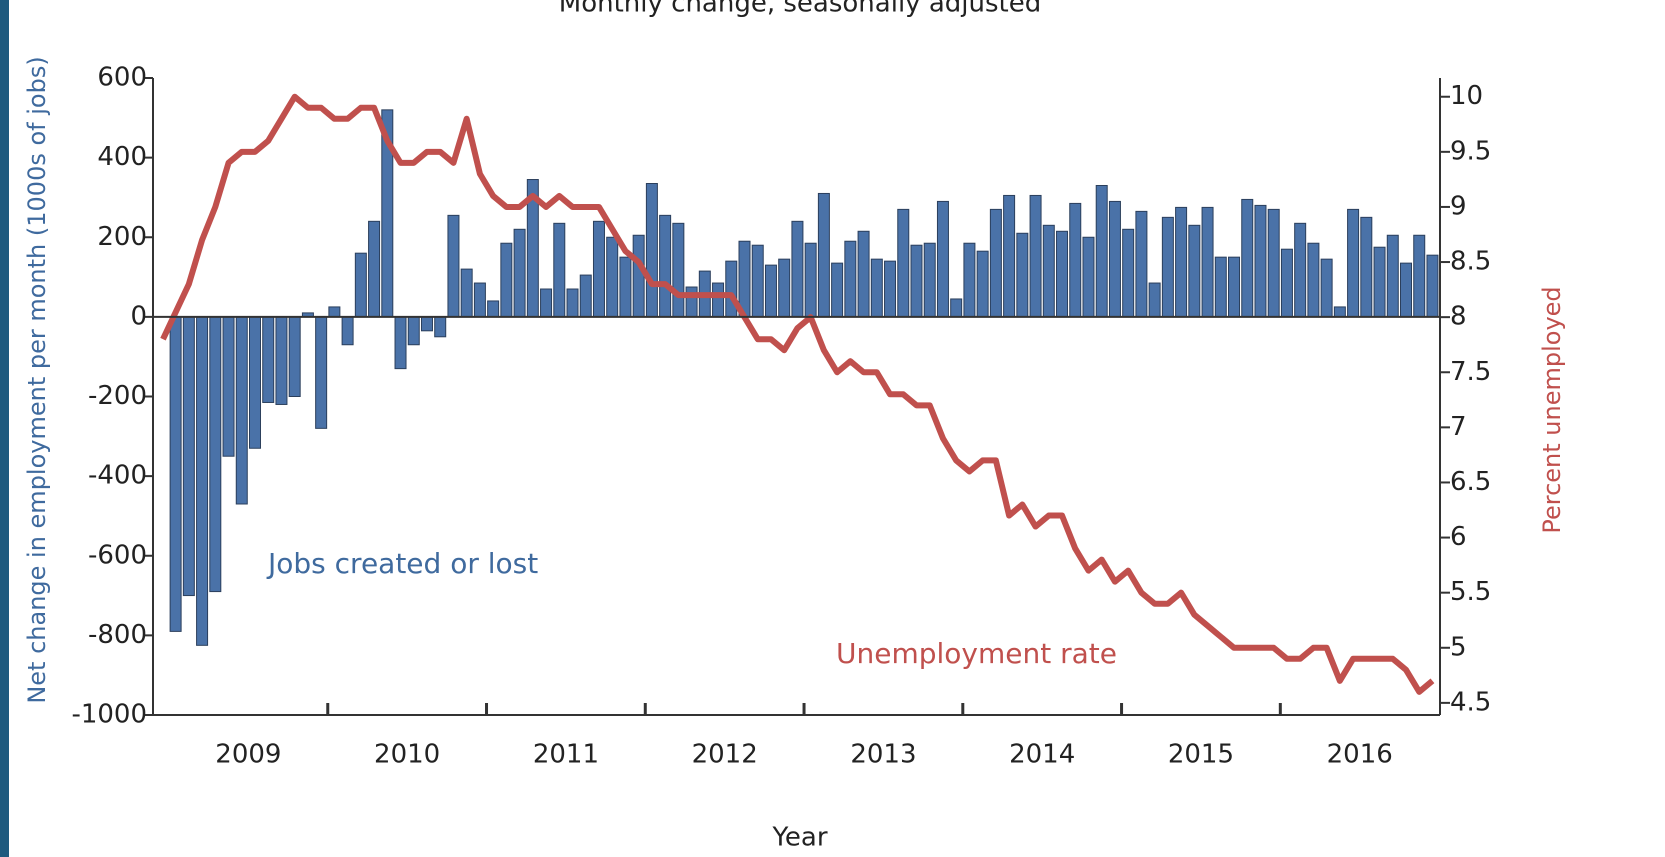 This screenshot has width=1665, height=857. Describe the element at coordinates (799, 838) in the screenshot. I see `x-axis-label: Year` at that location.